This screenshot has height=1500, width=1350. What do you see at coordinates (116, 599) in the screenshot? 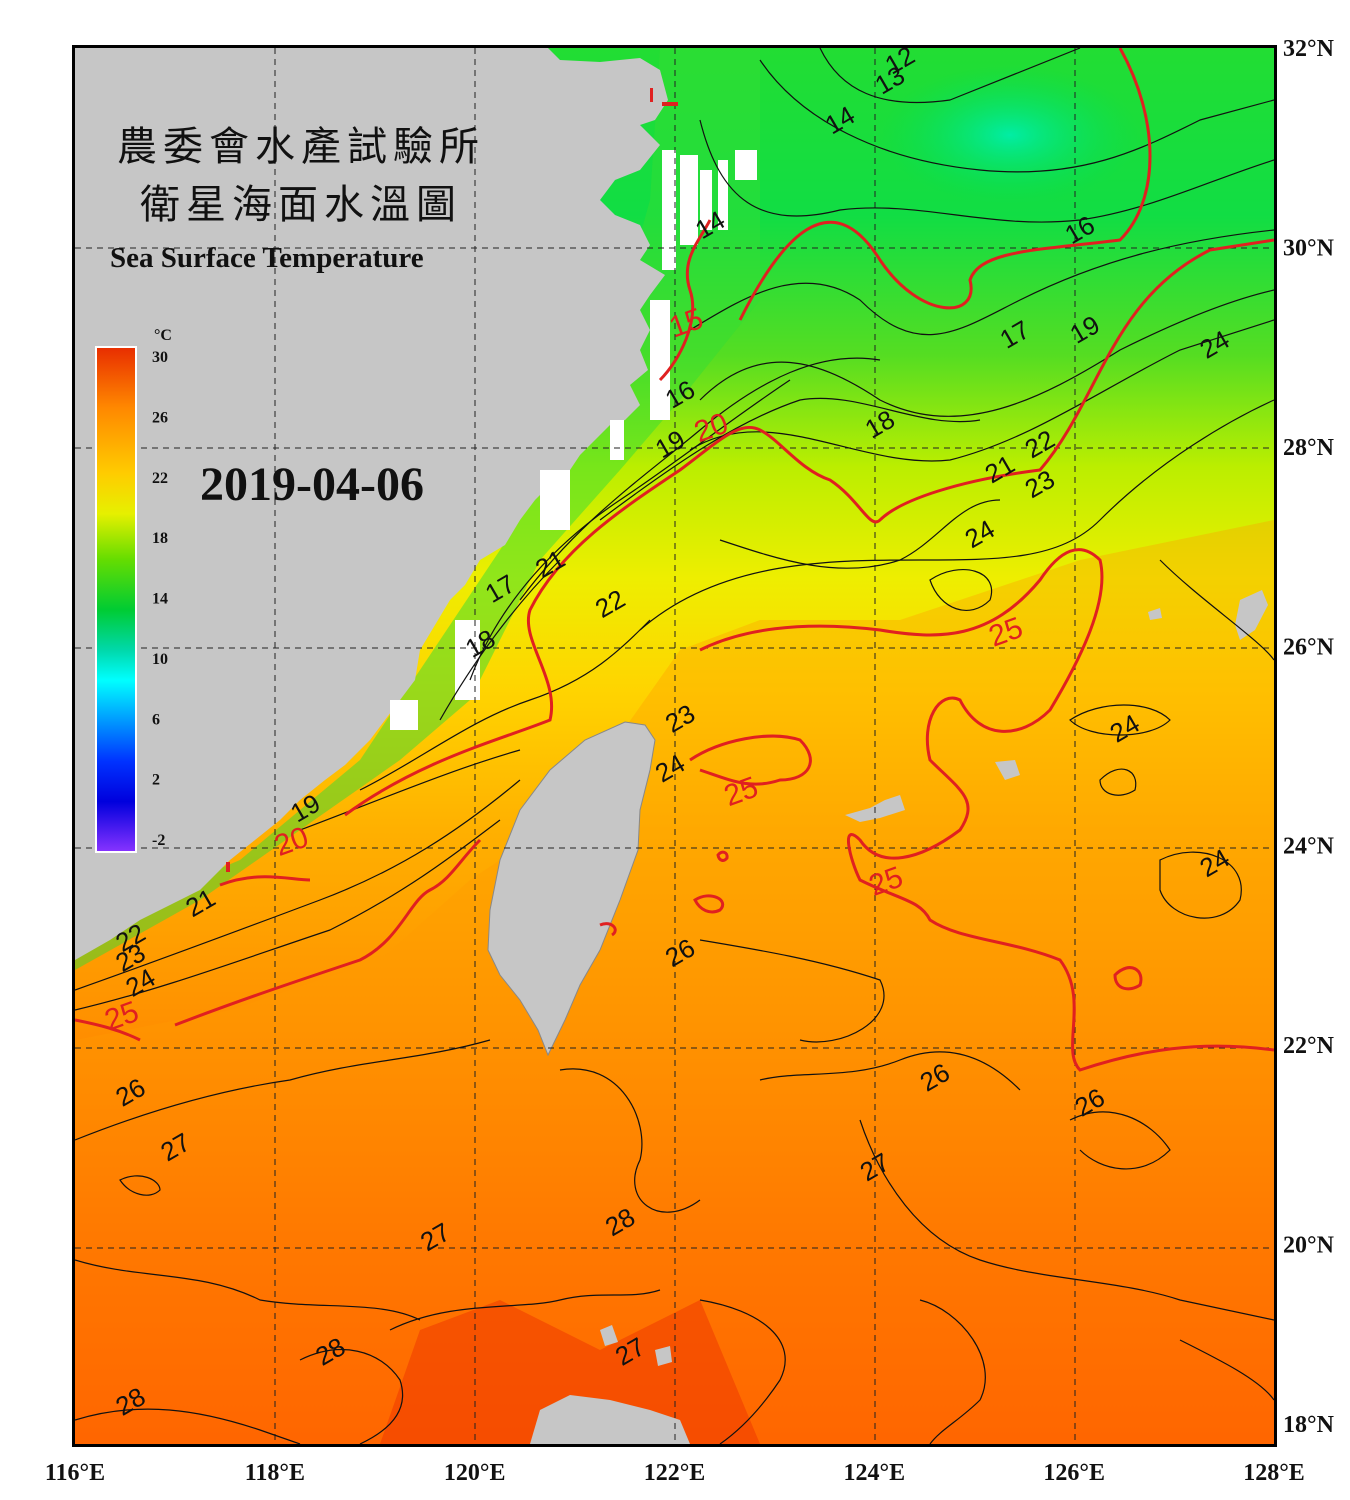
I see `colorbar-bar` at bounding box center [116, 599].